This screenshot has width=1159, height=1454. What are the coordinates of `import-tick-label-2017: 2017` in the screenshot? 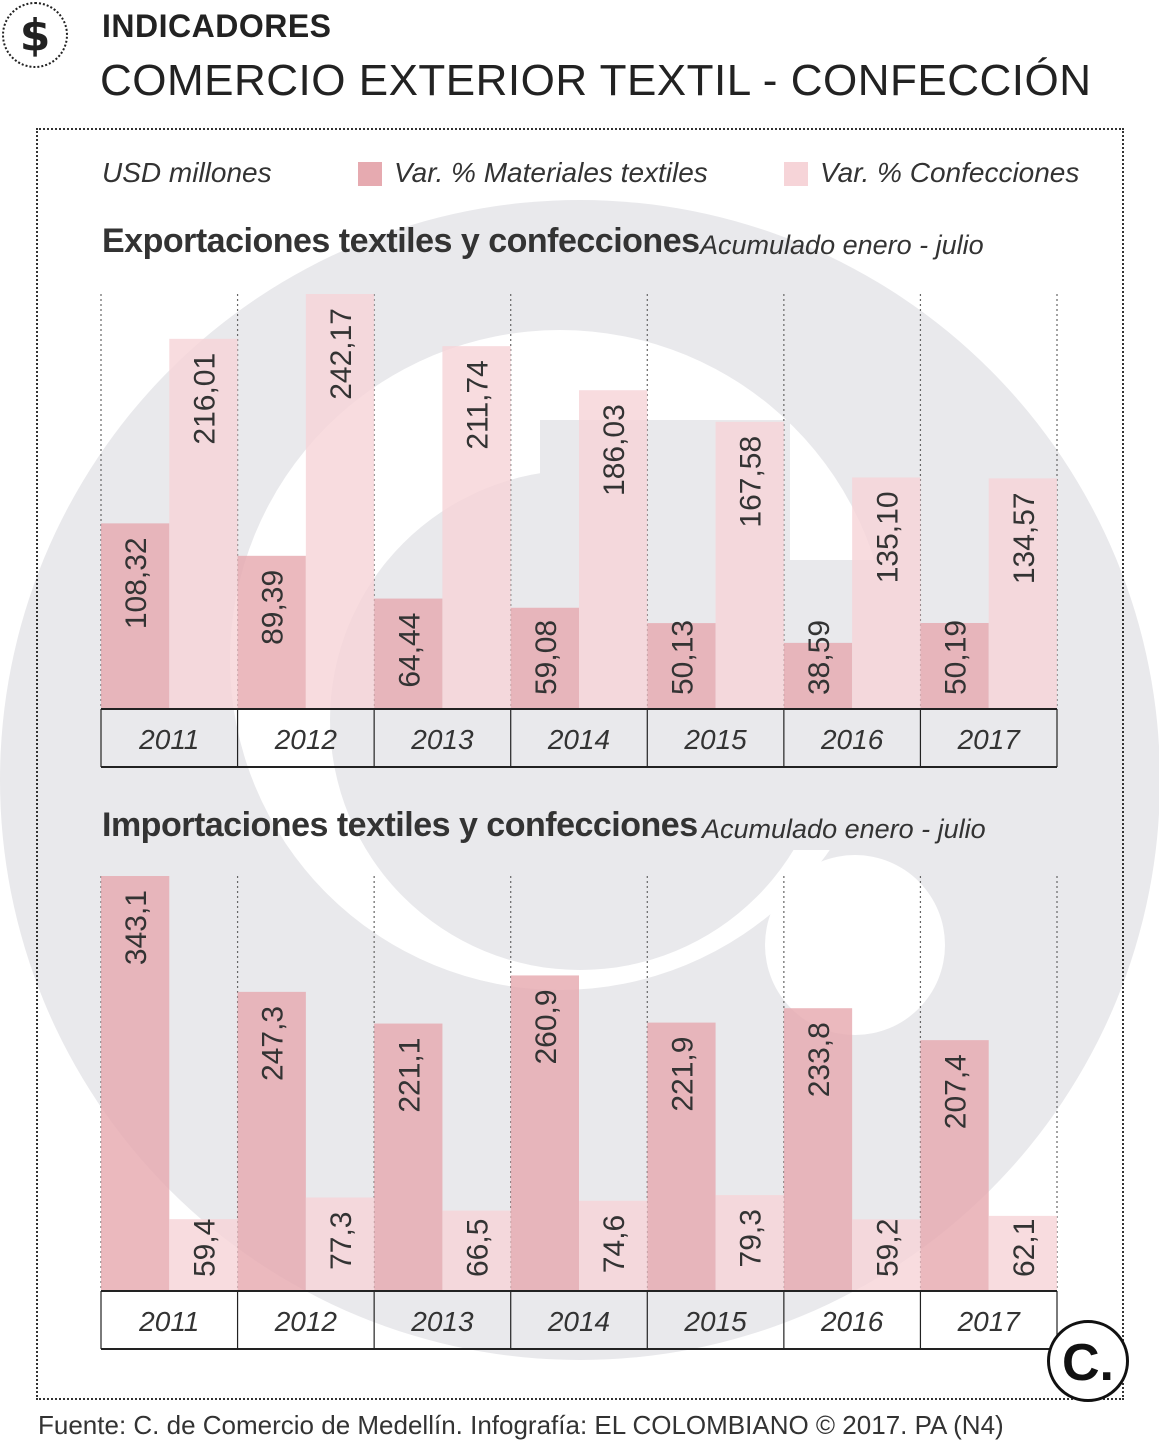 It's located at (989, 1321).